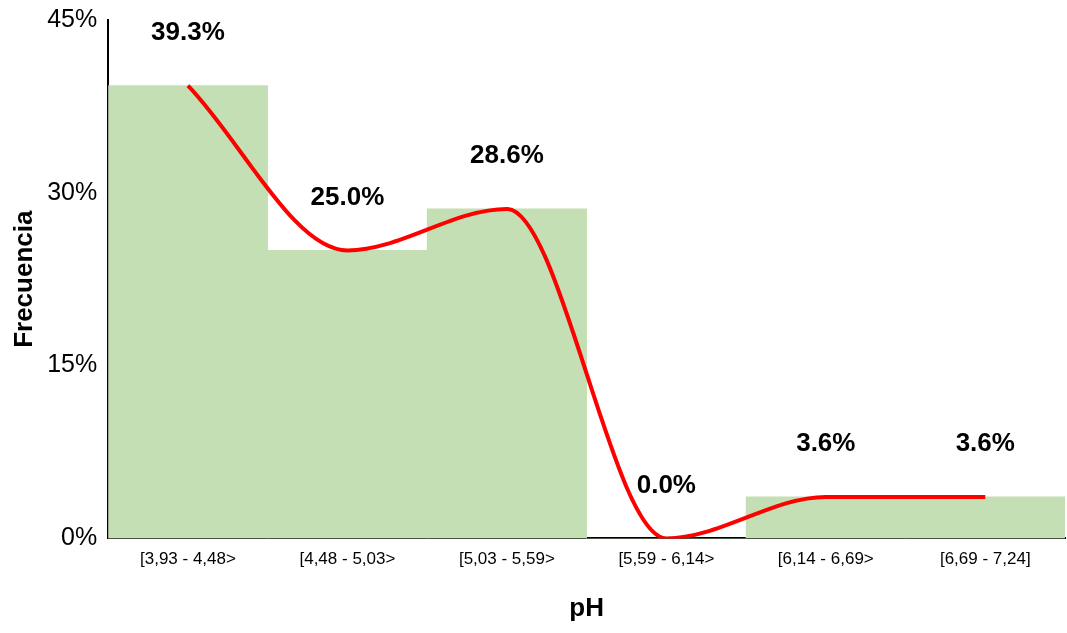 The width and height of the screenshot is (1067, 633). What do you see at coordinates (825, 559) in the screenshot?
I see `x-tick-label: [6,14 - 6,69>` at bounding box center [825, 559].